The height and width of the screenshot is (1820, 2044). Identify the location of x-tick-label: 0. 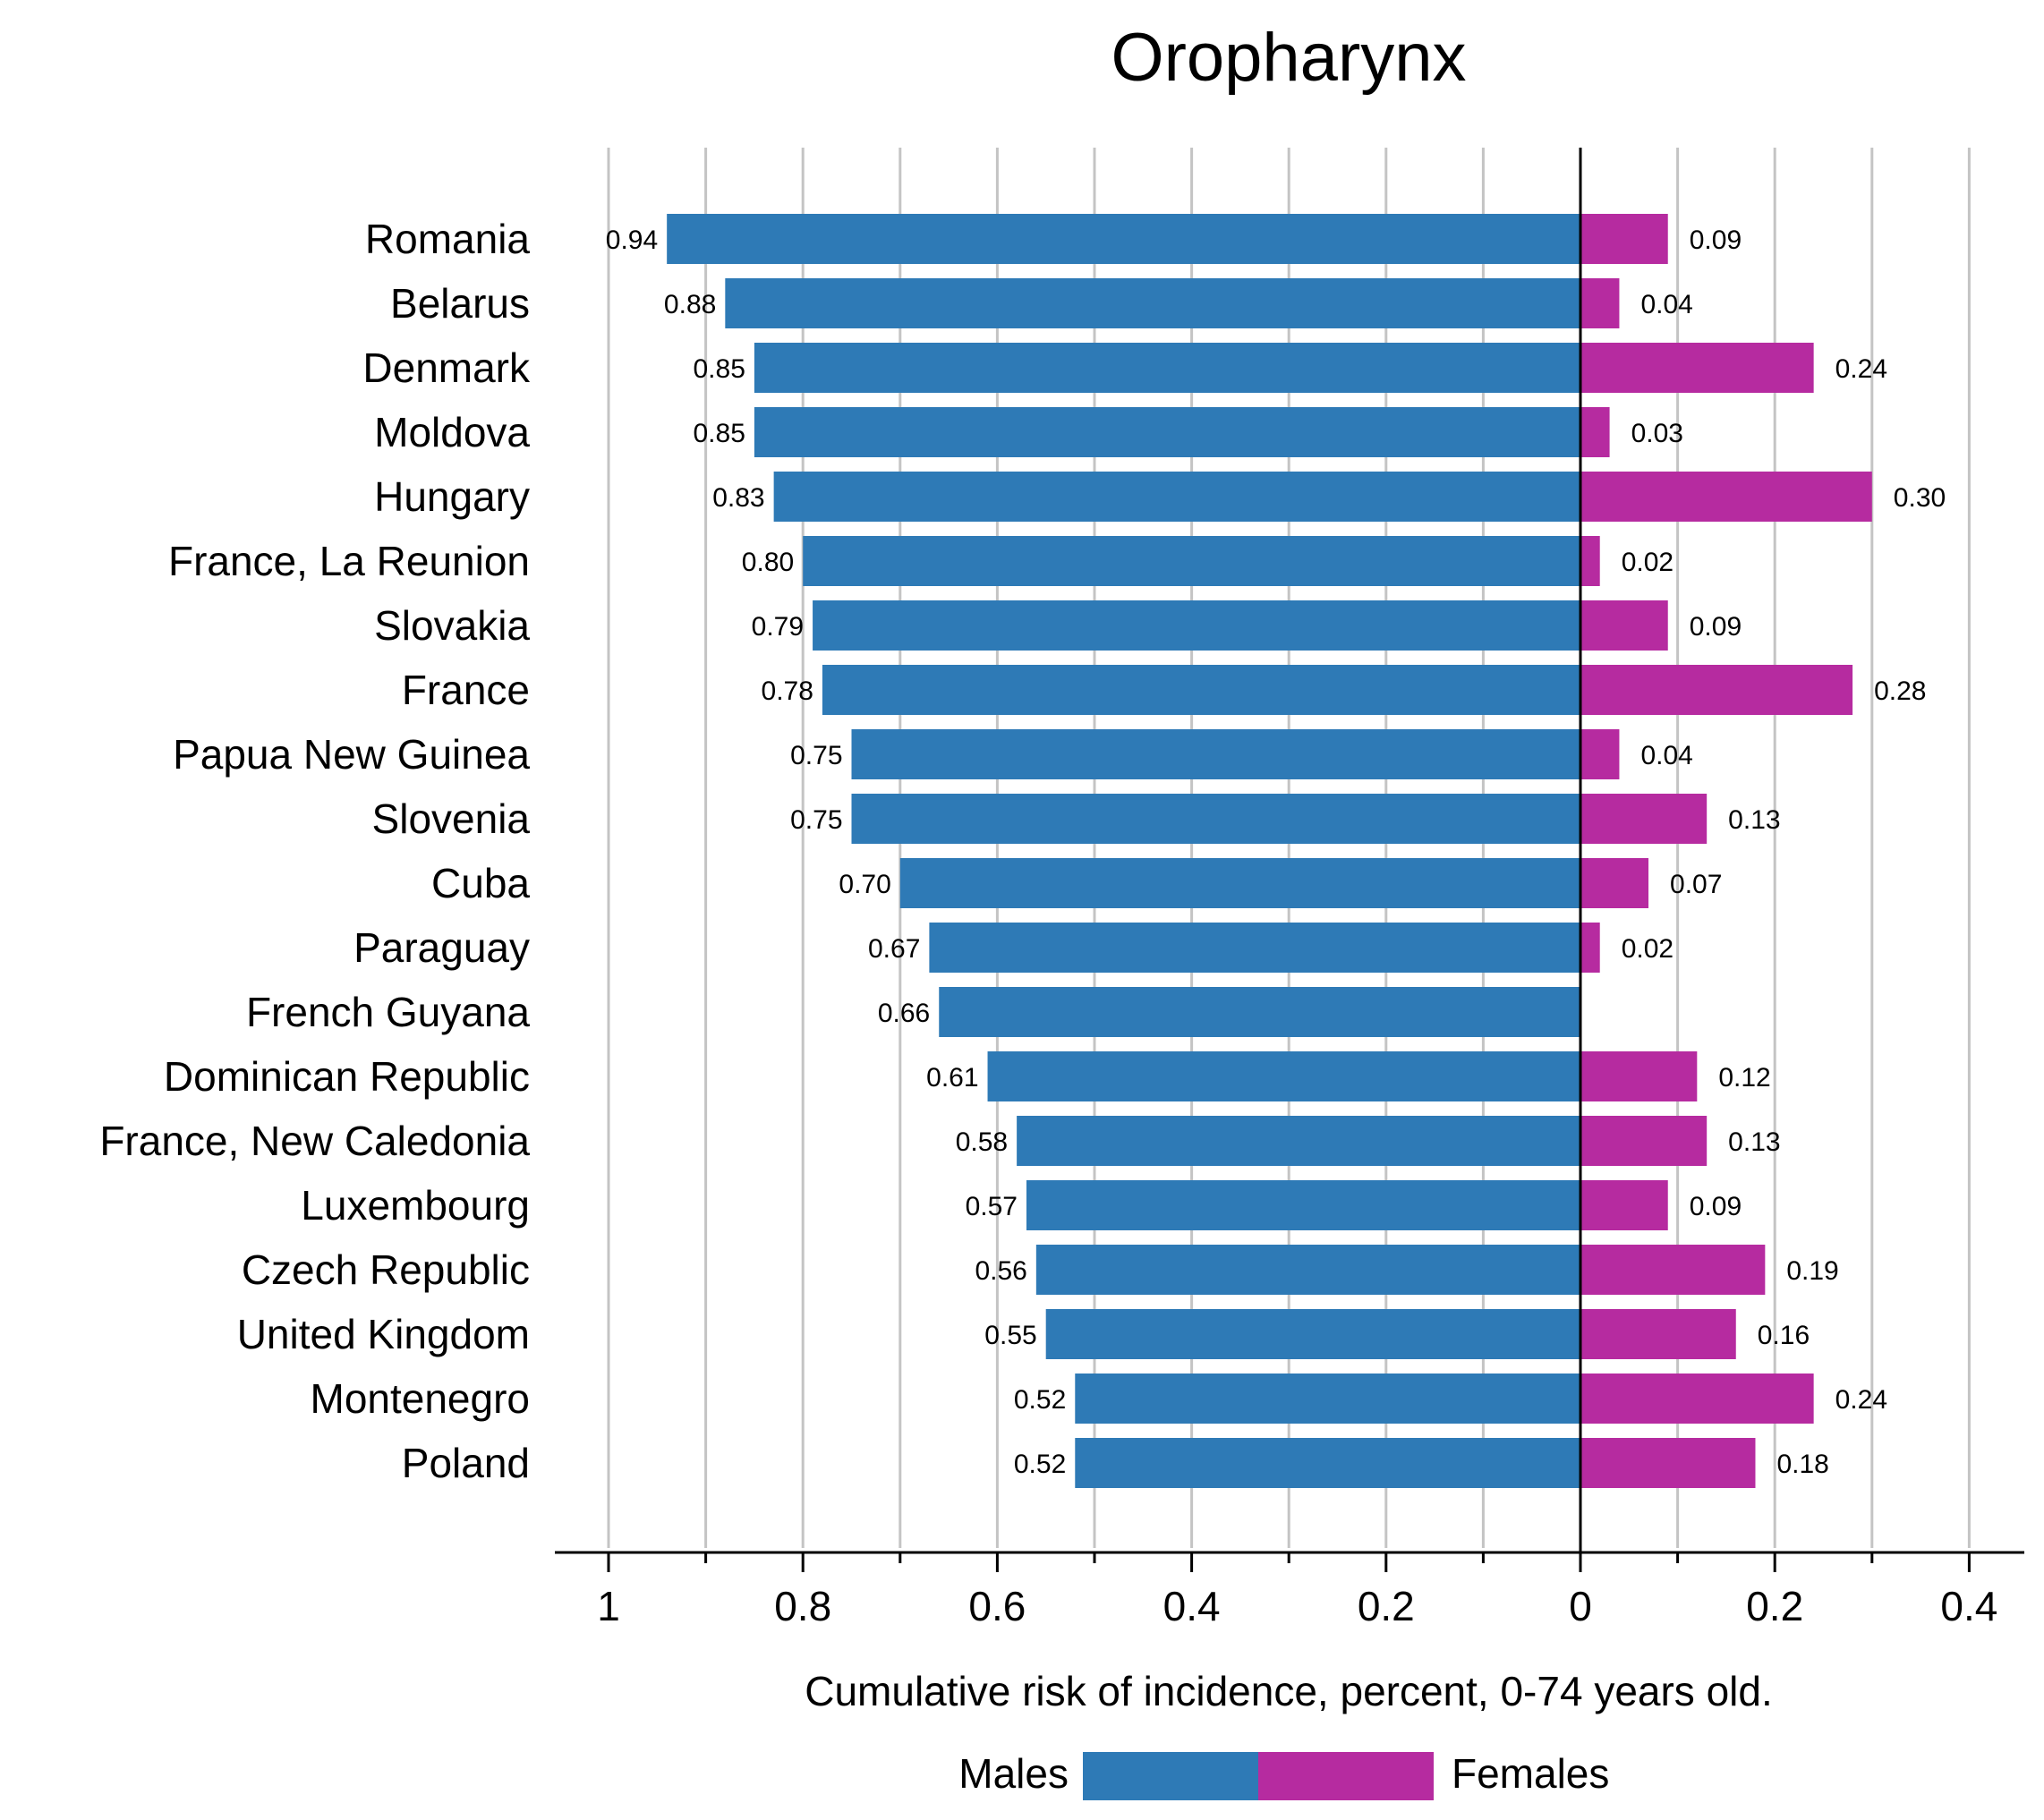
(1580, 1606).